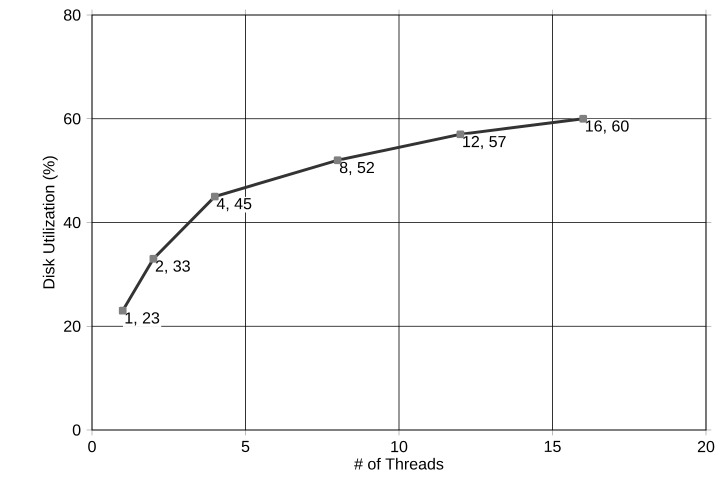  Describe the element at coordinates (706, 446) in the screenshot. I see `x-tick-label: 20` at that location.